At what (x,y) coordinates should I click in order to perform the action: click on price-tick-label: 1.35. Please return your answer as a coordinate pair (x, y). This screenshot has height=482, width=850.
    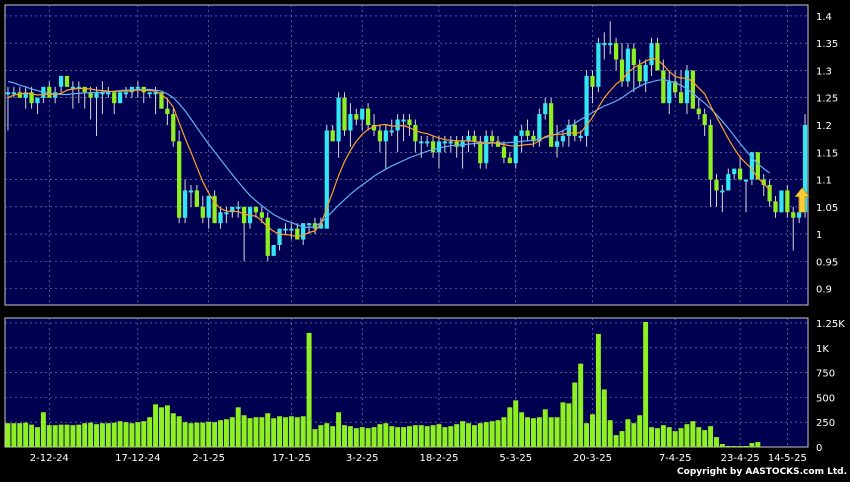
    Looking at the image, I should click on (827, 44).